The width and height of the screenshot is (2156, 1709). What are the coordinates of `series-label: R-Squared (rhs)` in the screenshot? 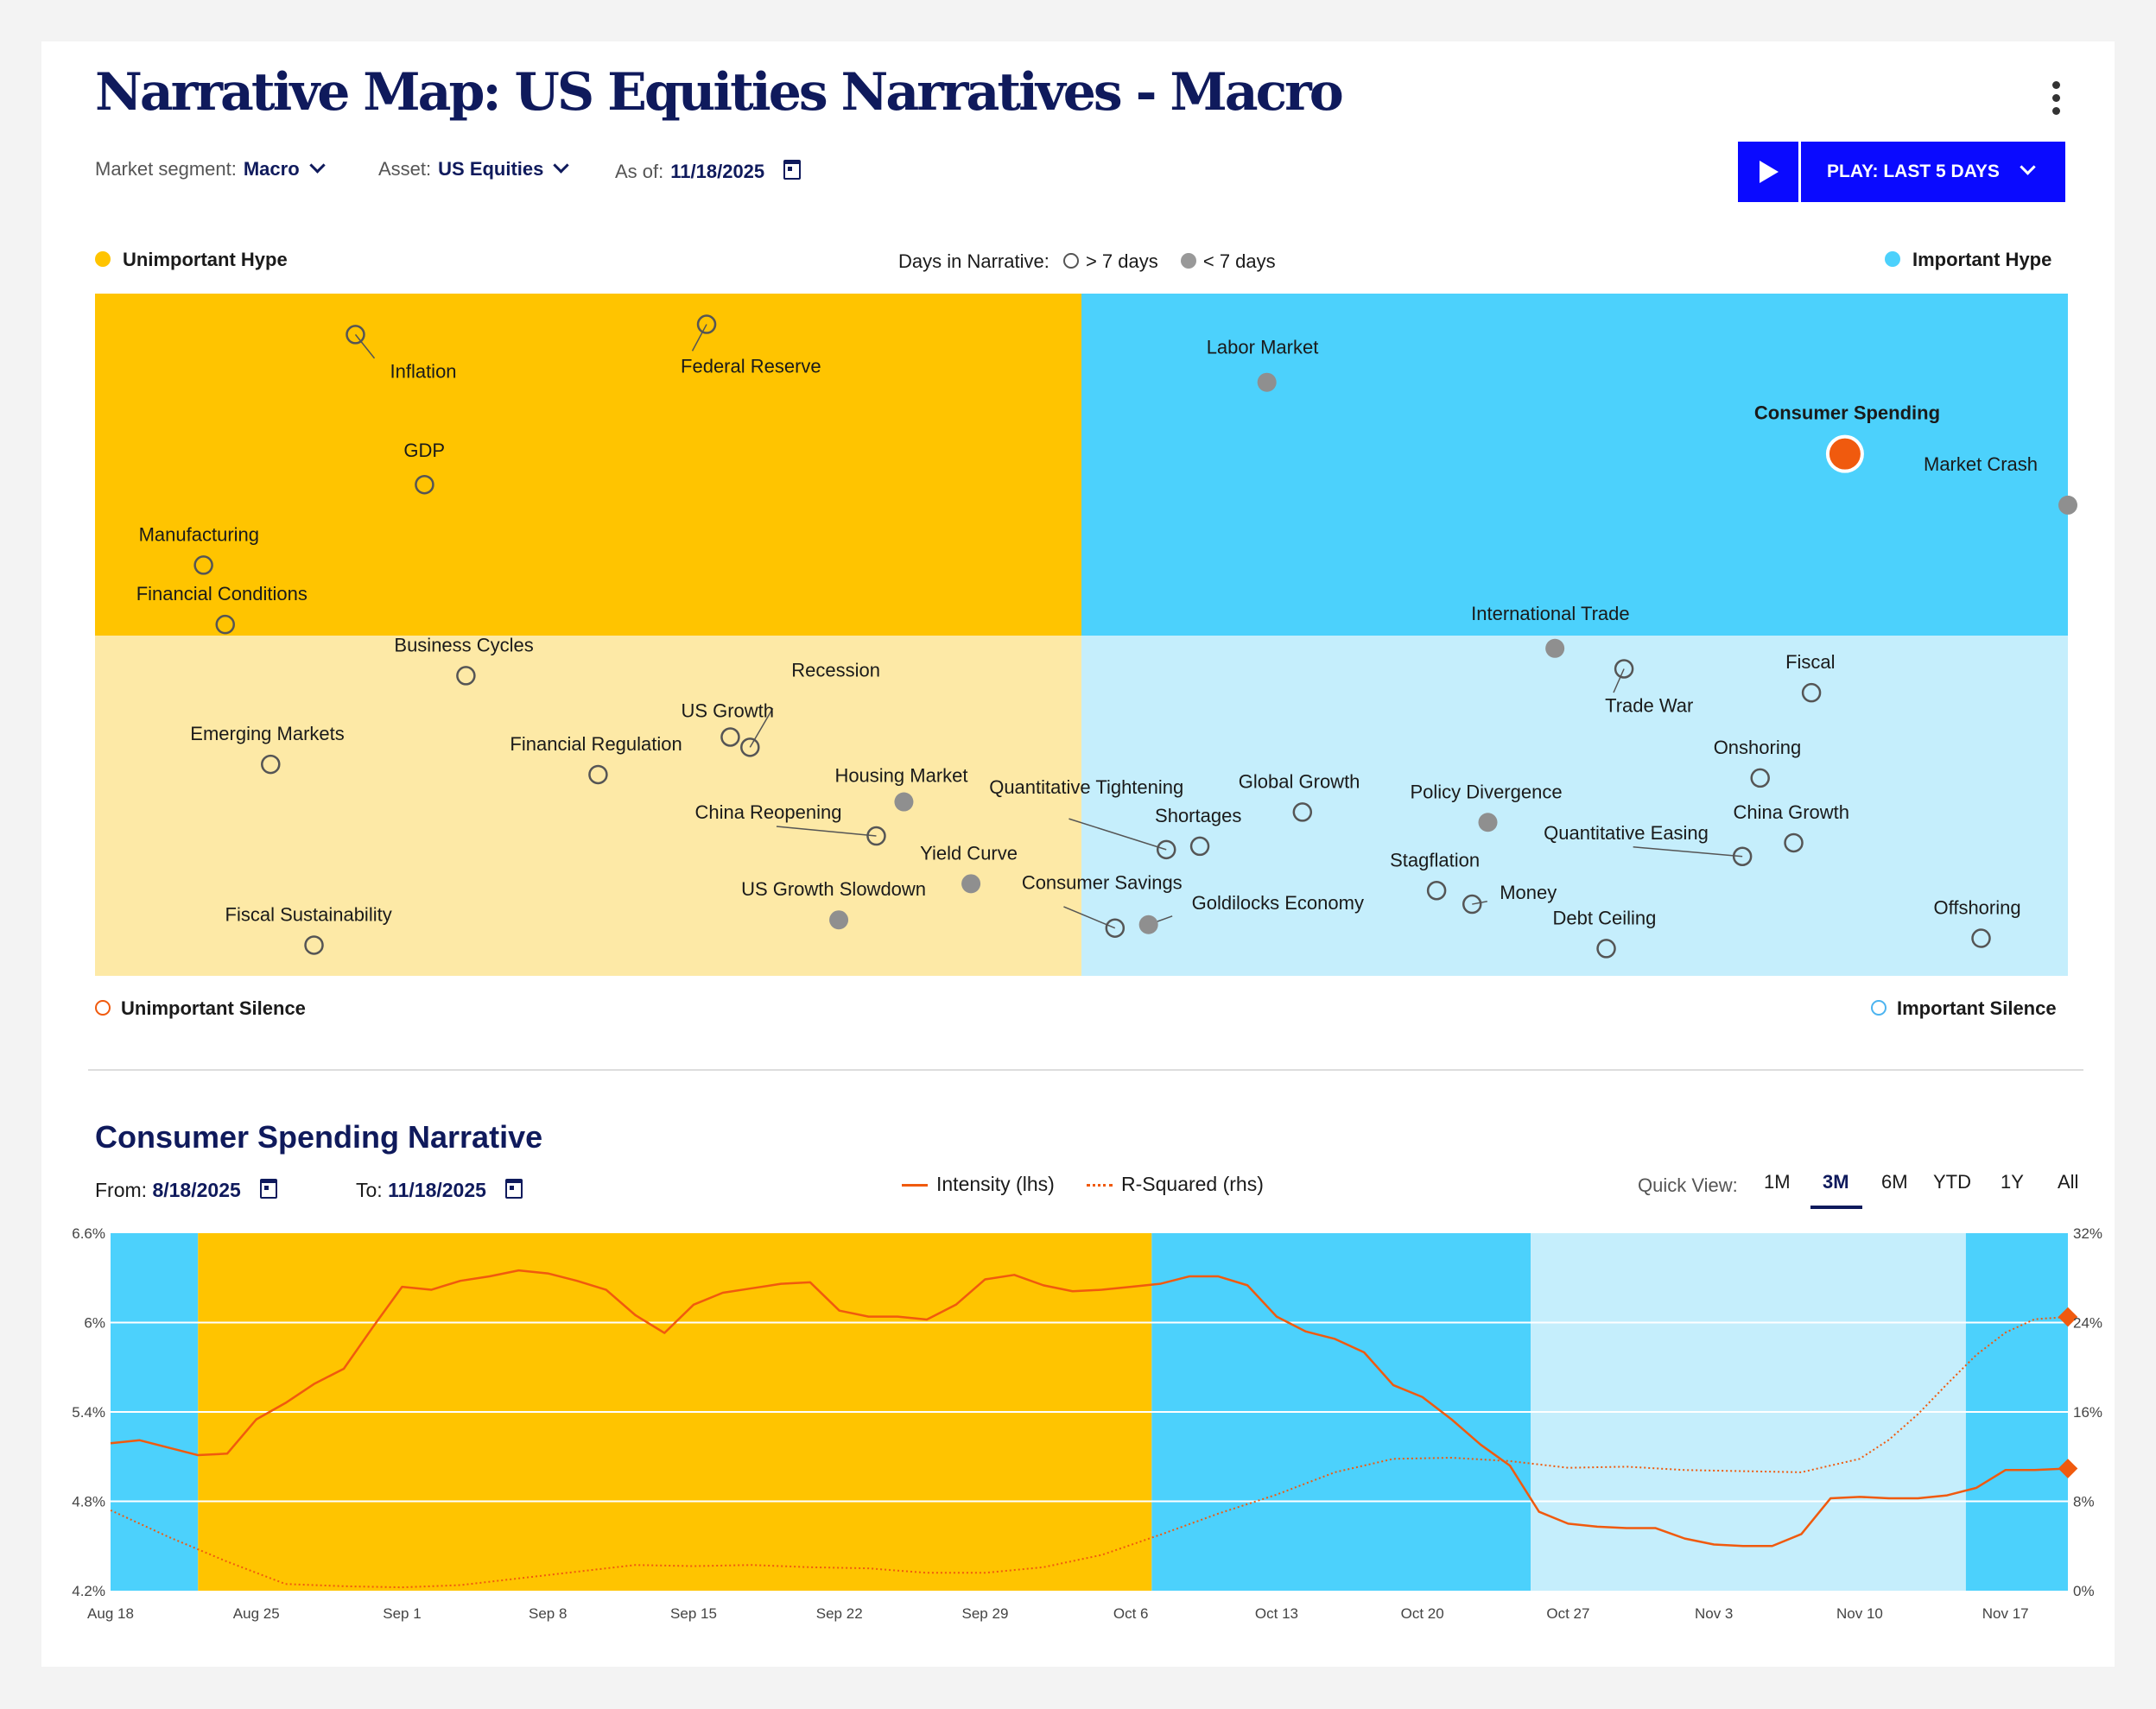 It's located at (1192, 1184).